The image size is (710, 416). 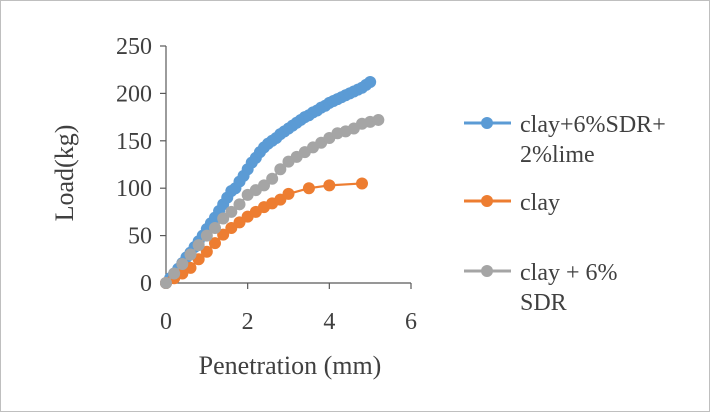 I want to click on x-tick-label: 2, so click(x=248, y=322).